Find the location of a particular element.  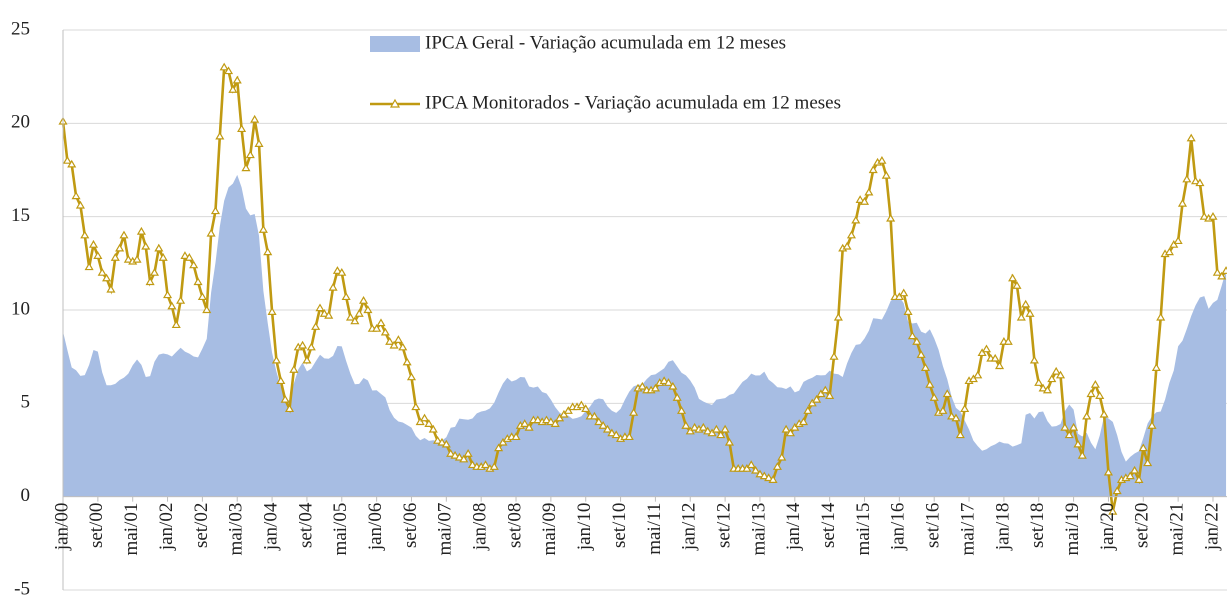

x-tick-label: set/08 is located at coordinates (514, 525).